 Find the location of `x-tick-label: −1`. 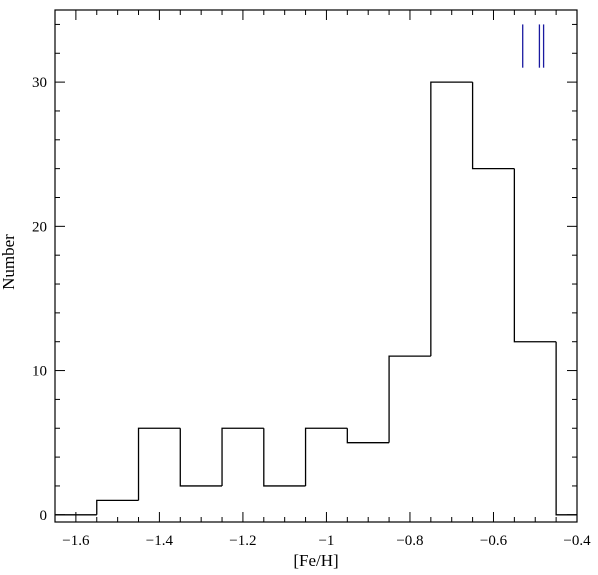

x-tick-label: −1 is located at coordinates (326, 541).